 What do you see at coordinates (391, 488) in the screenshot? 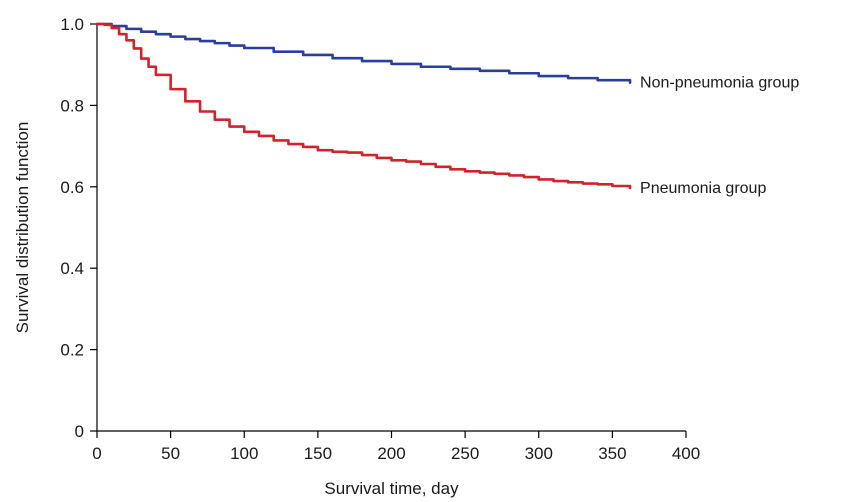
I see `x-axis-title: Survival time, day` at bounding box center [391, 488].